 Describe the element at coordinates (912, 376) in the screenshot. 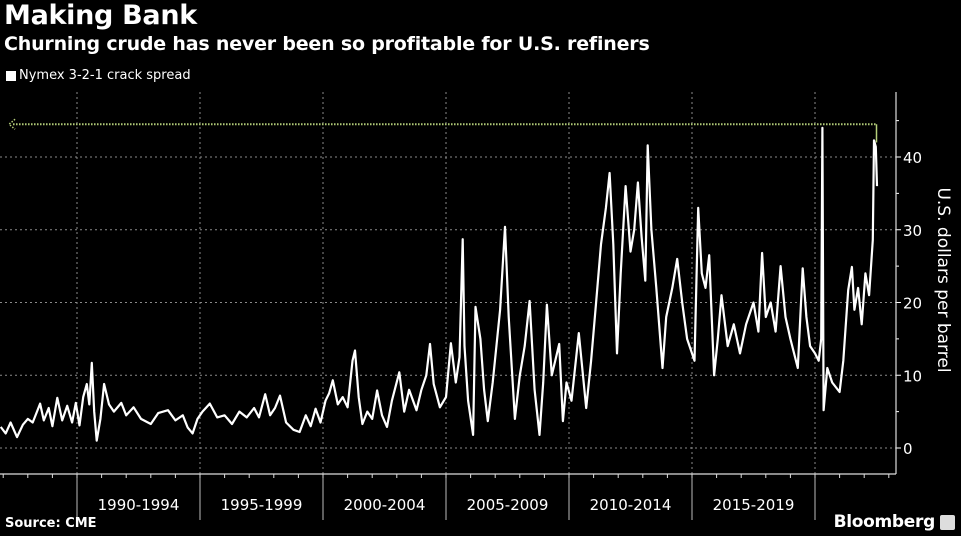

I see `y-tick-label: 10` at that location.